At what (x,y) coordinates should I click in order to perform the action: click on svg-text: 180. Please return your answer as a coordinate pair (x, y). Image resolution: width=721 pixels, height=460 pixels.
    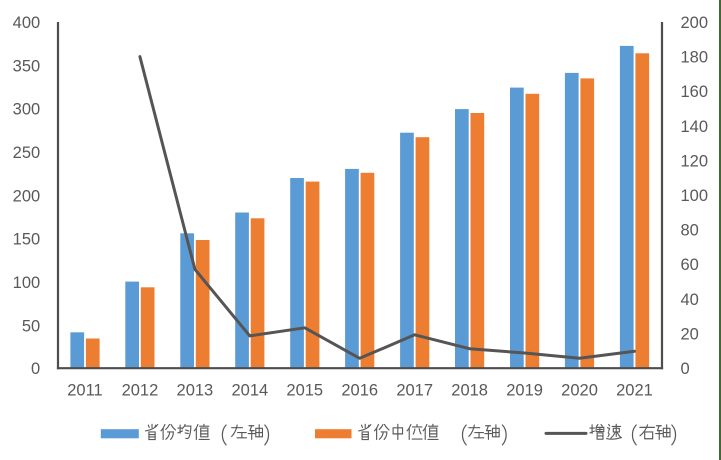
    Looking at the image, I should click on (695, 58).